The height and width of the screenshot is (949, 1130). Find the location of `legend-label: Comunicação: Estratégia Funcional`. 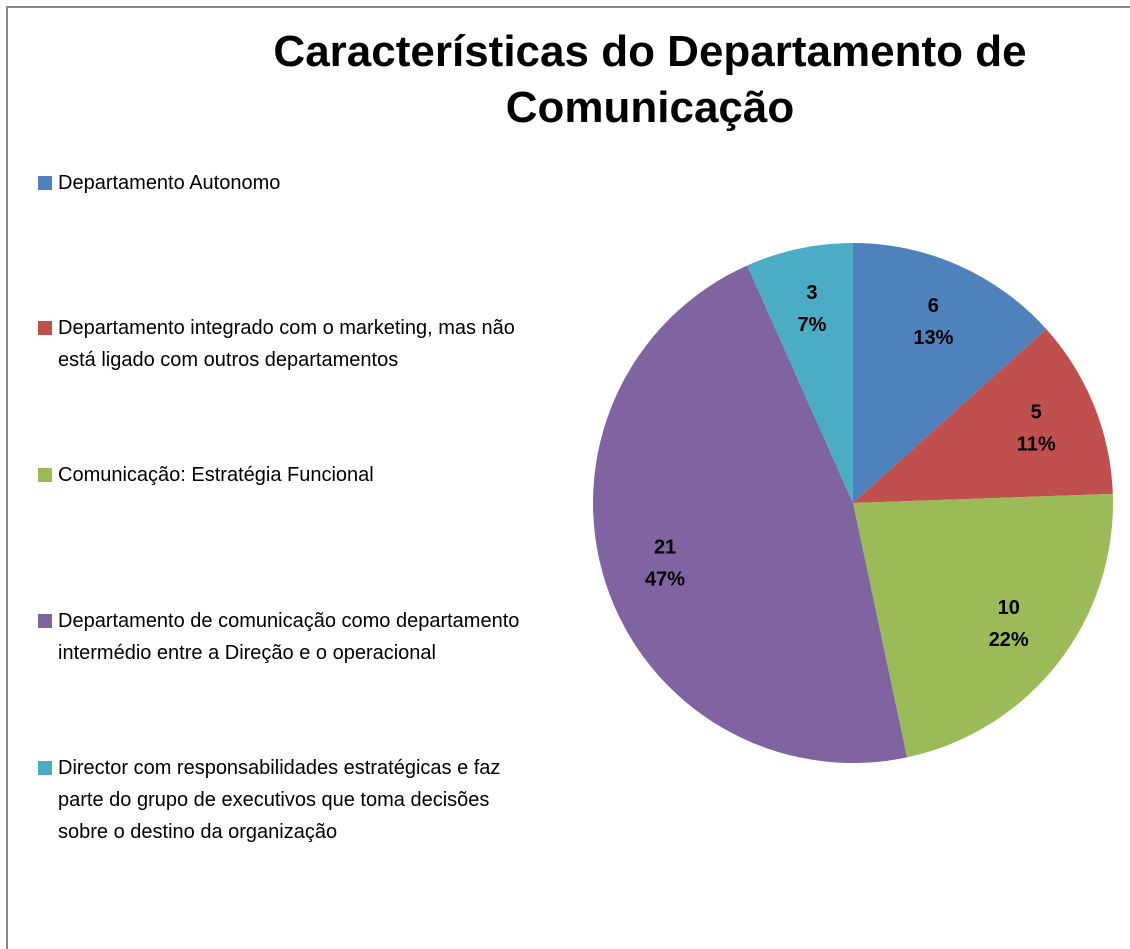

legend-label: Comunicação: Estratégia Funcional is located at coordinates (216, 475).